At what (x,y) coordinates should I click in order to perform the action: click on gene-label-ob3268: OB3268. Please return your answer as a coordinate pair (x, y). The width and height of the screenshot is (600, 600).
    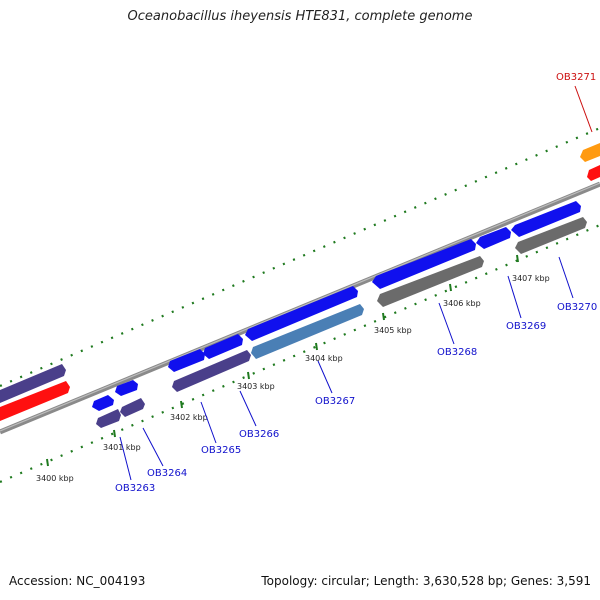
    Looking at the image, I should click on (457, 352).